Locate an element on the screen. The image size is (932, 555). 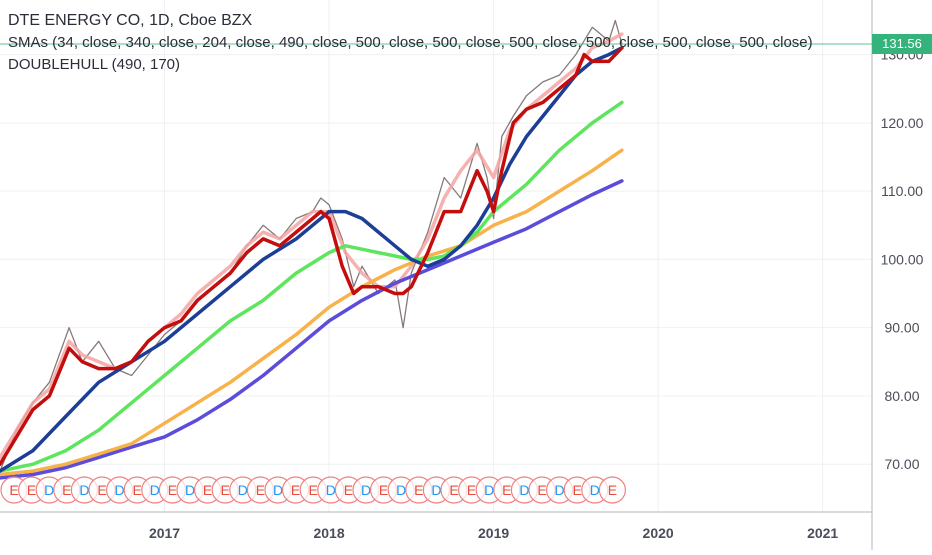
x-tick-label: 2018 is located at coordinates (328, 533).